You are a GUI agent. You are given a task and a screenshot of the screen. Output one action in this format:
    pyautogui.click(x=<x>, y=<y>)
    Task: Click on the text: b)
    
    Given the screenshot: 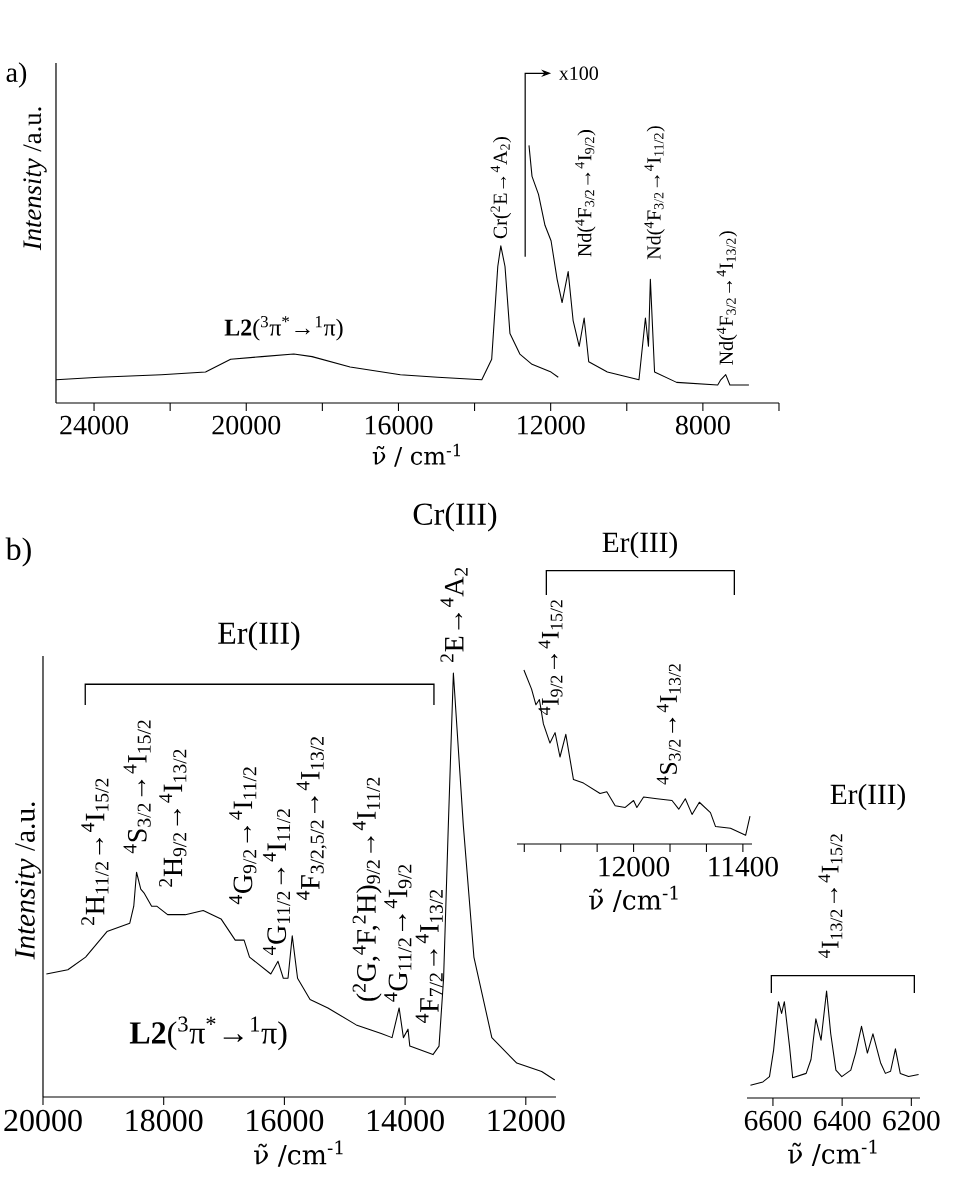 What is the action you would take?
    pyautogui.click(x=18, y=552)
    